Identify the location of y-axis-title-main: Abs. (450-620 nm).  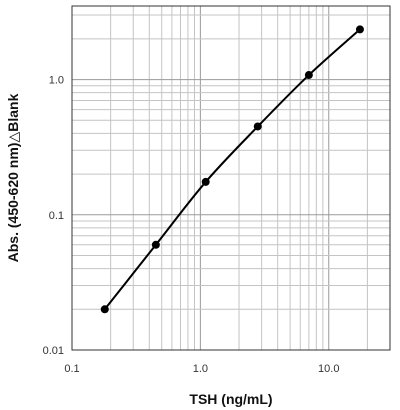
(13, 203).